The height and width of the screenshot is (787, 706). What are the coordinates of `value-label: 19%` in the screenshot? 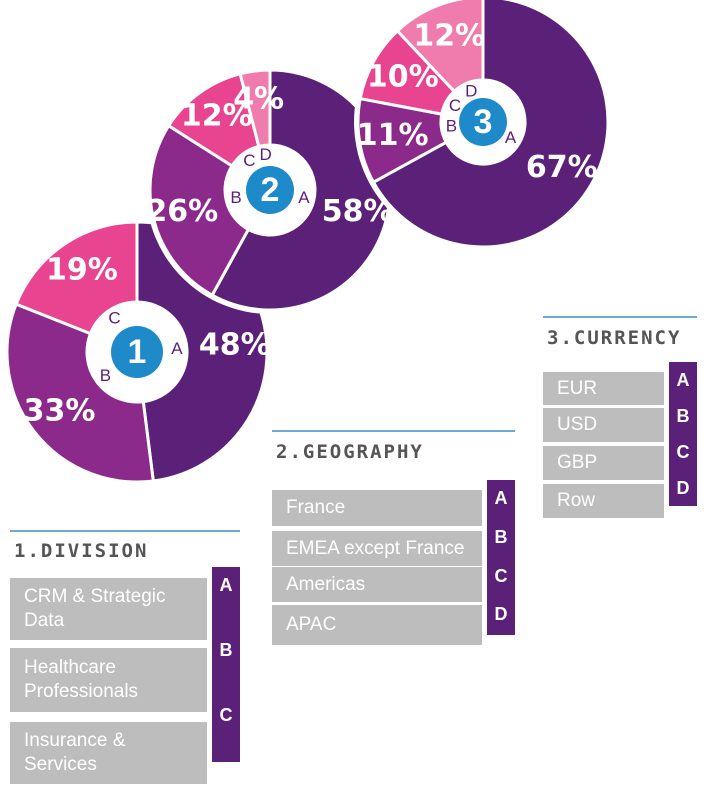 It's located at (82, 269).